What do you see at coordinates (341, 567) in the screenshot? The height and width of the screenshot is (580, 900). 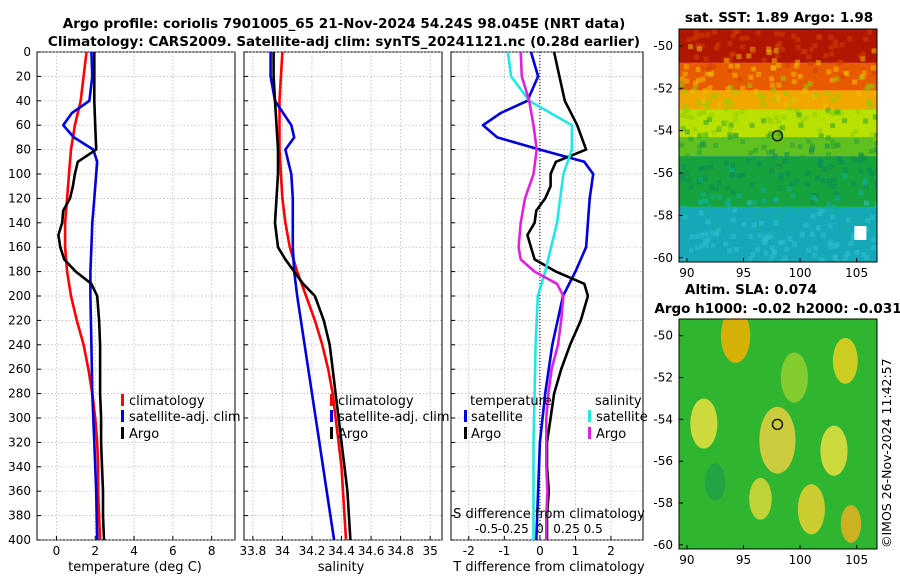 I see `salinity-axis-label: salinity` at bounding box center [341, 567].